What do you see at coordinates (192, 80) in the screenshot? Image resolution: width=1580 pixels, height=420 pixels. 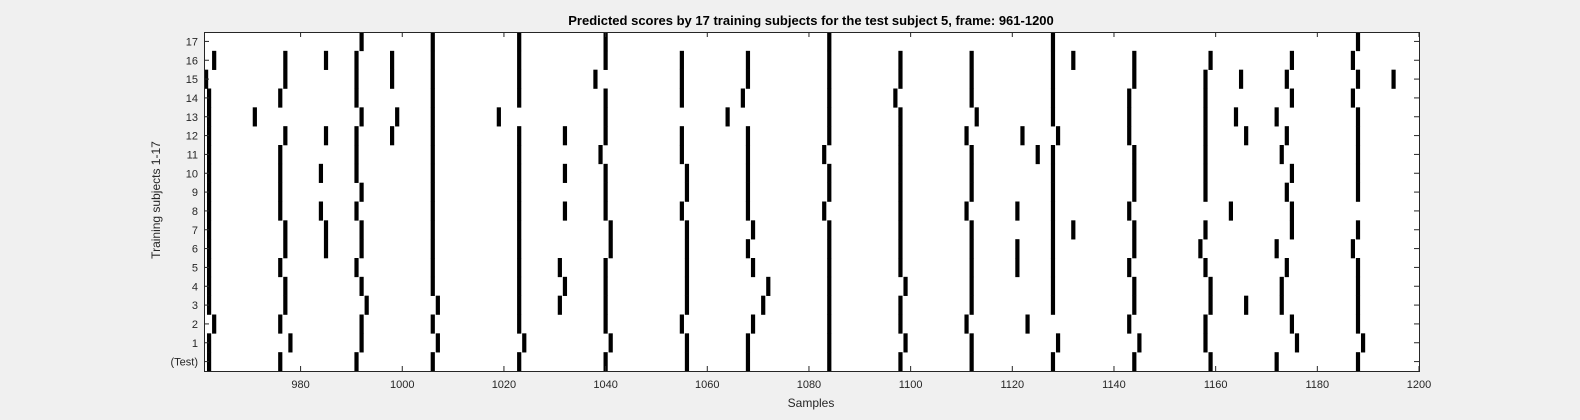 I see `y-tick-label: 15` at bounding box center [192, 80].